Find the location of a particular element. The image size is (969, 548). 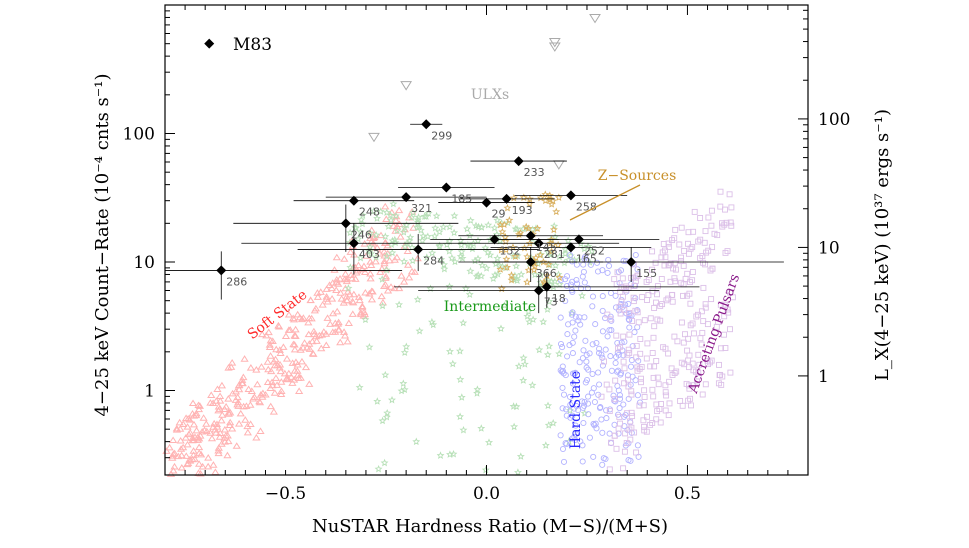

y2-tick-label: 1 is located at coordinates (823, 377).